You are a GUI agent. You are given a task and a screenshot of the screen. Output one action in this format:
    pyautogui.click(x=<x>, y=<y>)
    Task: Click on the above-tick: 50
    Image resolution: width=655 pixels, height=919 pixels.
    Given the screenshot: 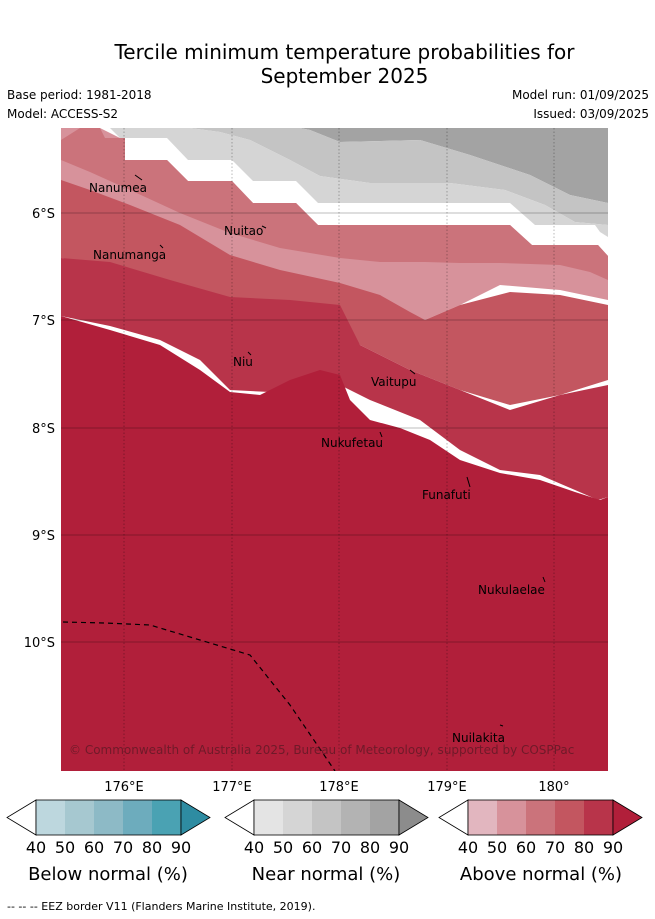 What is the action you would take?
    pyautogui.click(x=497, y=847)
    